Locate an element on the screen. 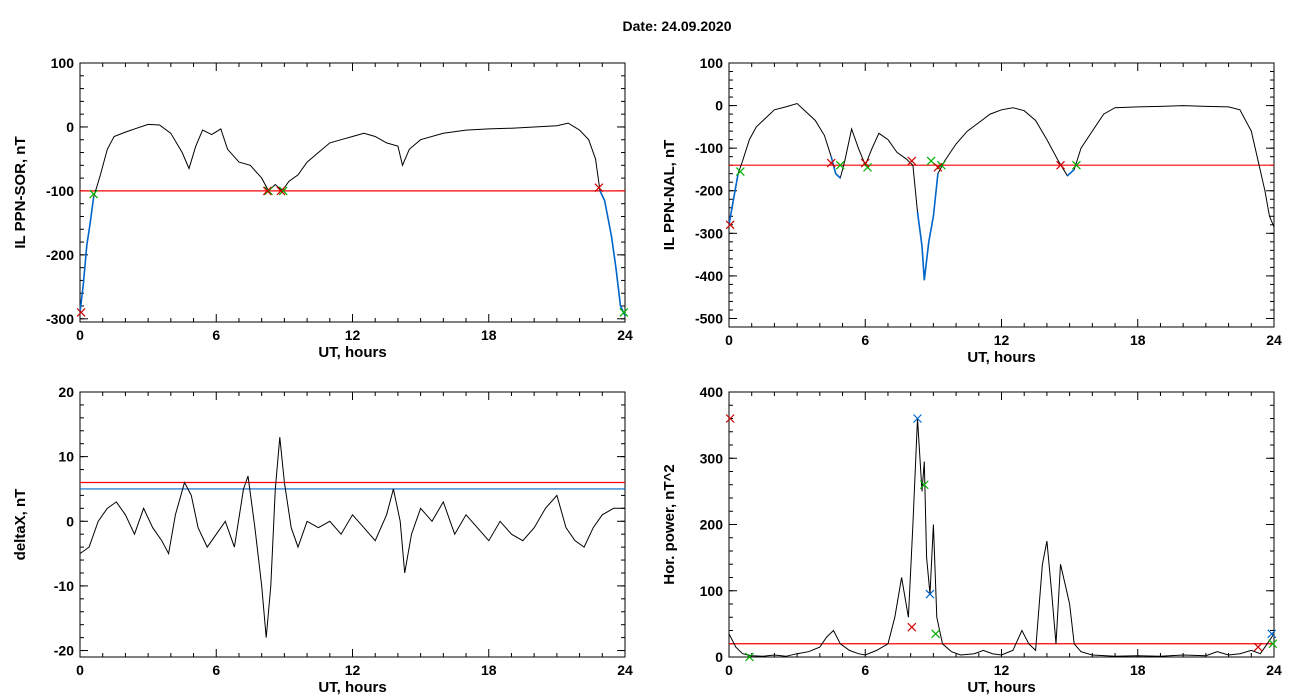 The image size is (1300, 700). y-tick-label: -400 is located at coordinates (709, 276).